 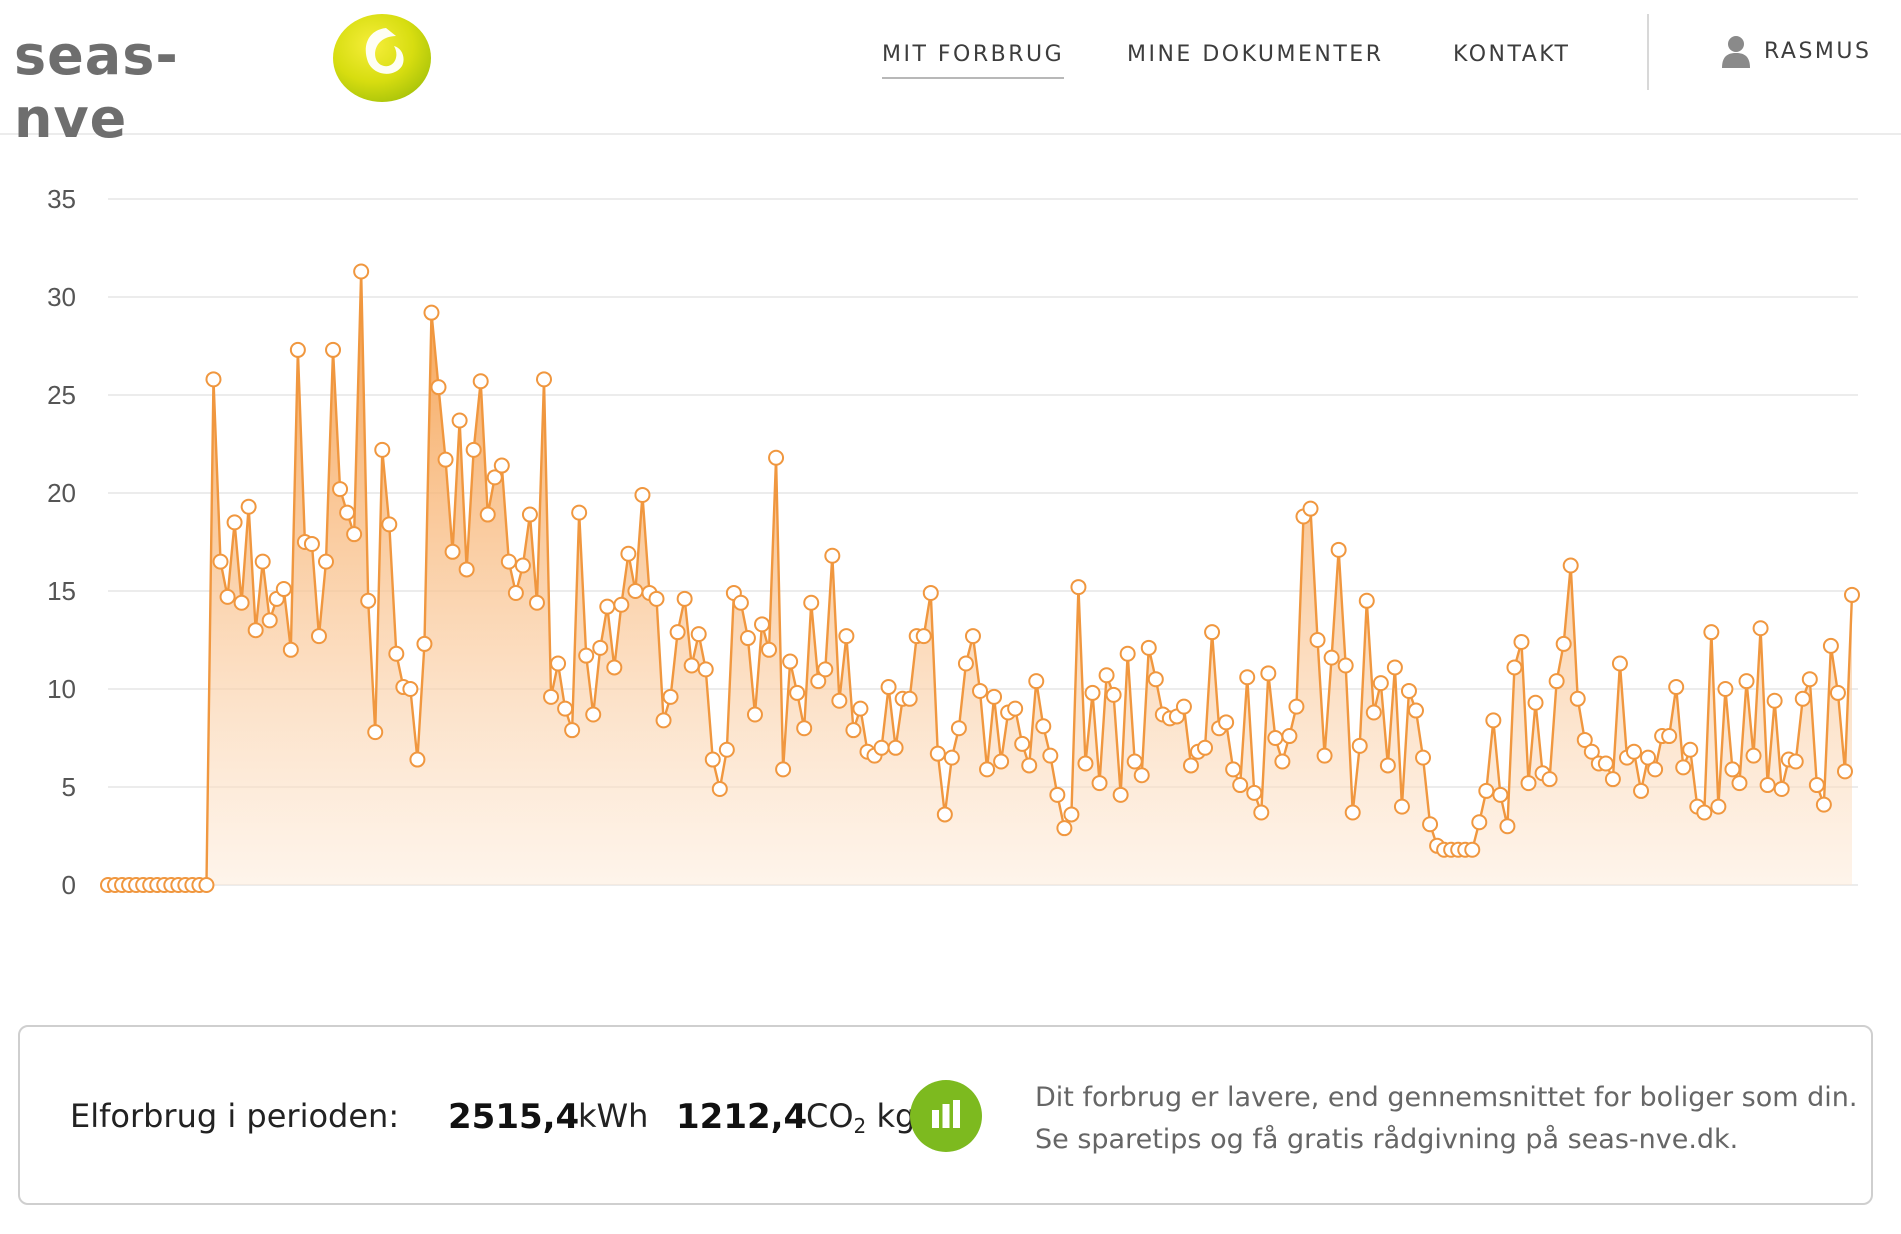 What do you see at coordinates (1255, 54) in the screenshot?
I see `nav-mine-dokumenter: MINE DOKUMENTER` at bounding box center [1255, 54].